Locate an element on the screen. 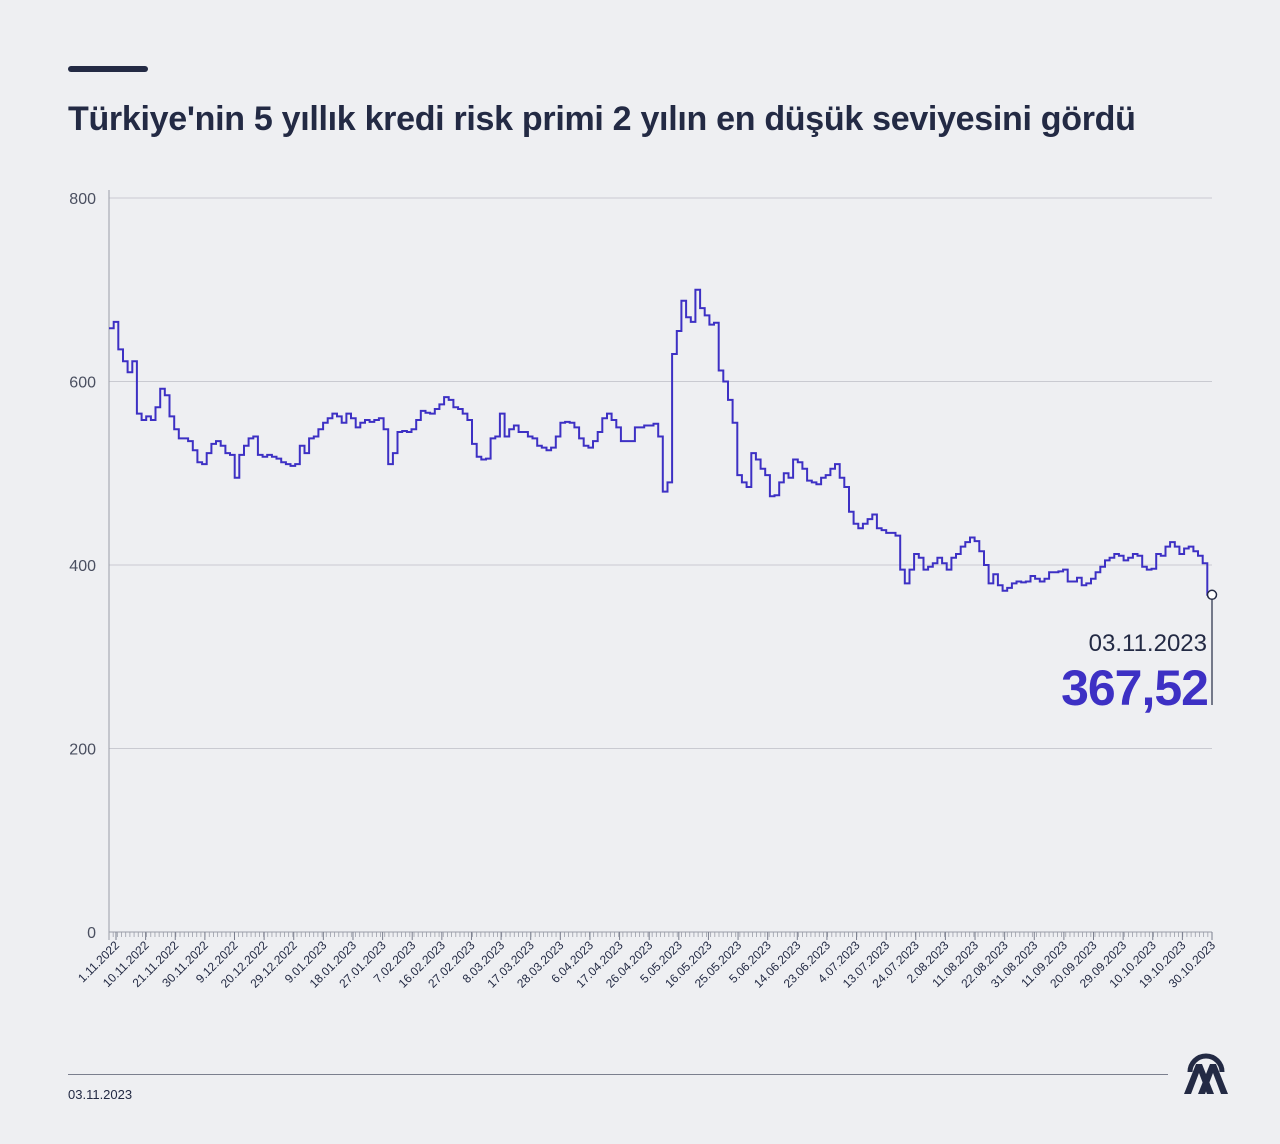  last-date-label: 03.11.2023 is located at coordinates (1148, 643).